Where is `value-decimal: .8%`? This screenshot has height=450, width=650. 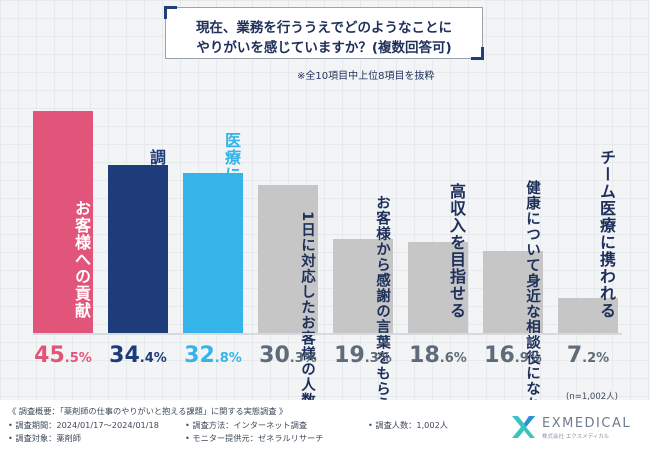 value-decimal: .8% is located at coordinates (228, 358).